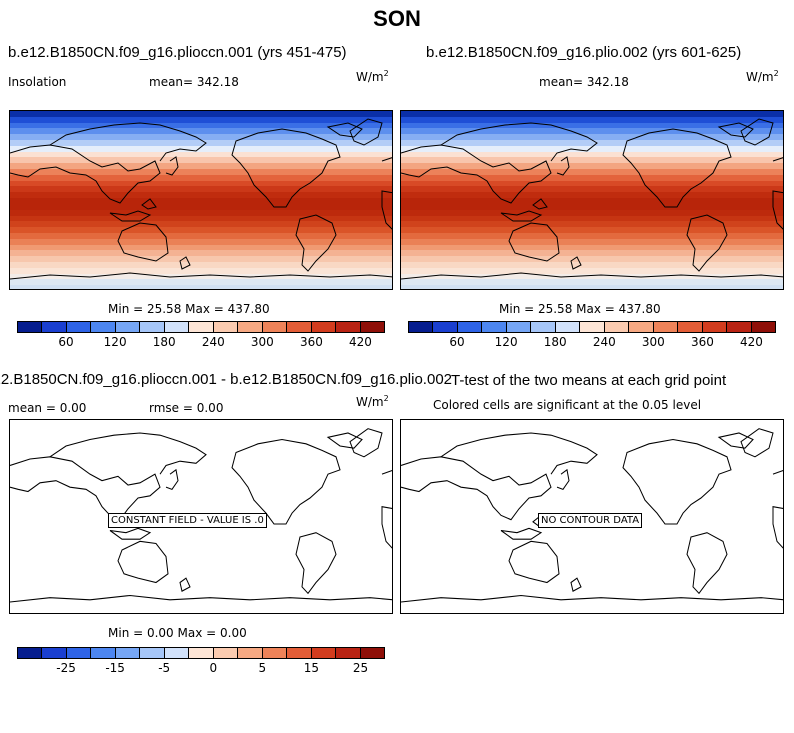 The width and height of the screenshot is (794, 733). Describe the element at coordinates (592, 200) in the screenshot. I see `panel-2-map` at that location.